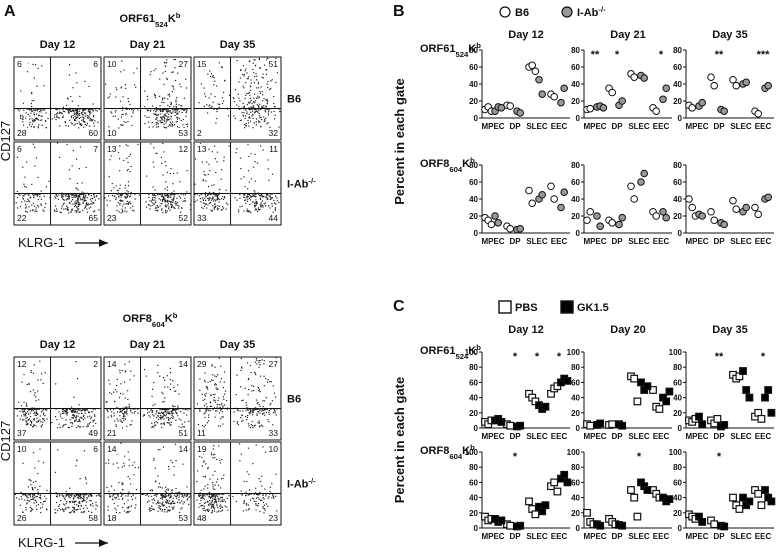 The width and height of the screenshot is (780, 559). Describe the element at coordinates (575, 467) in the screenshot. I see `y-tick-label: 80` at that location.